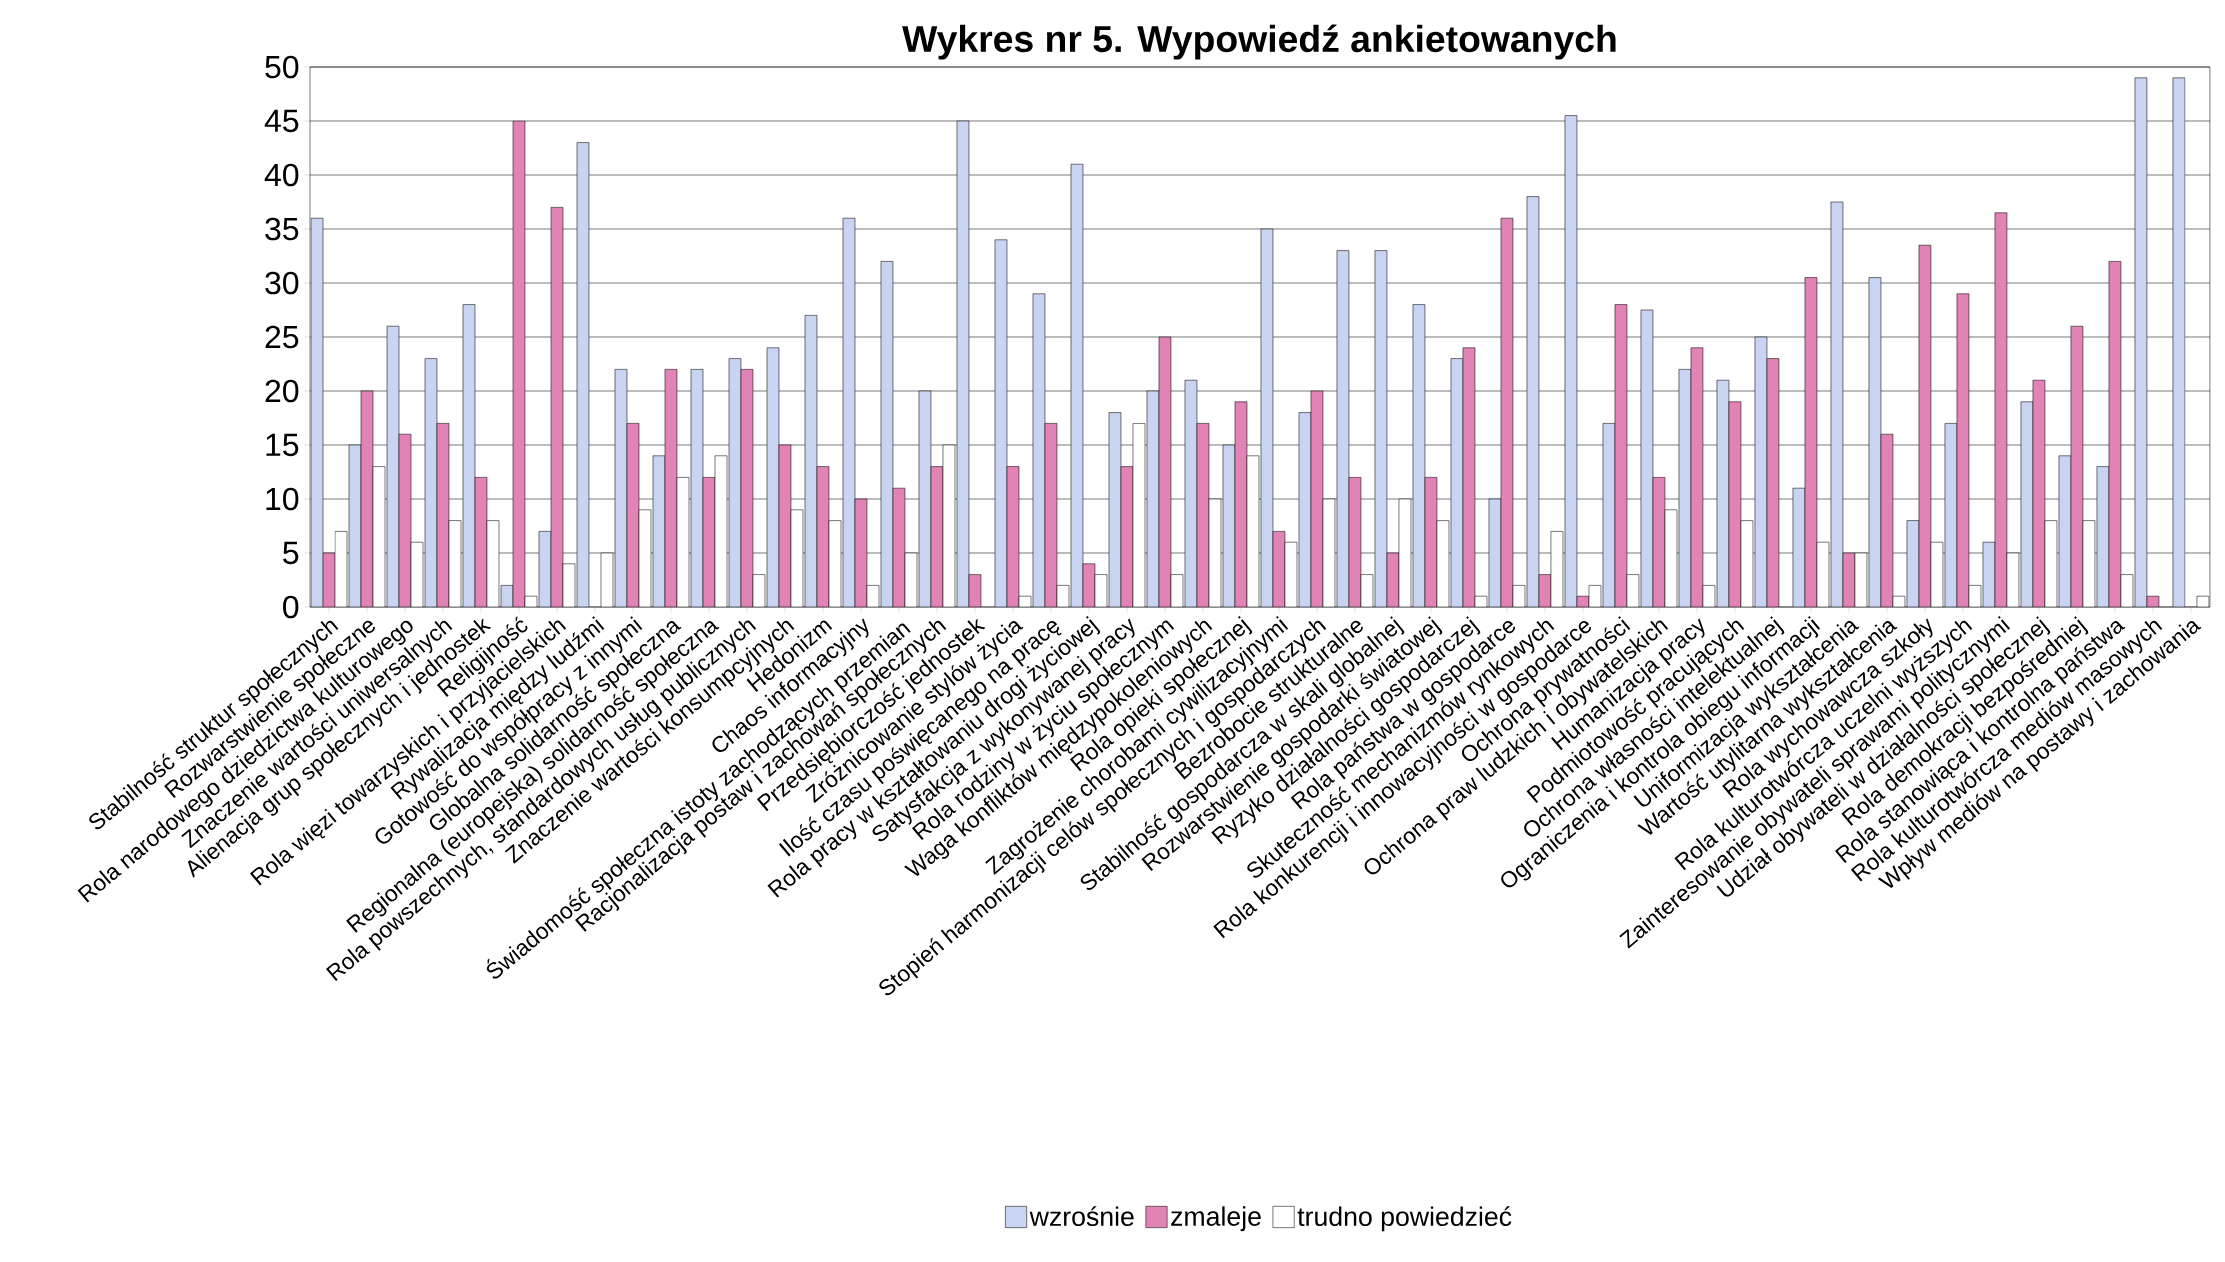  Describe the element at coordinates (282, 391) in the screenshot. I see `y-tick-label: 20` at that location.